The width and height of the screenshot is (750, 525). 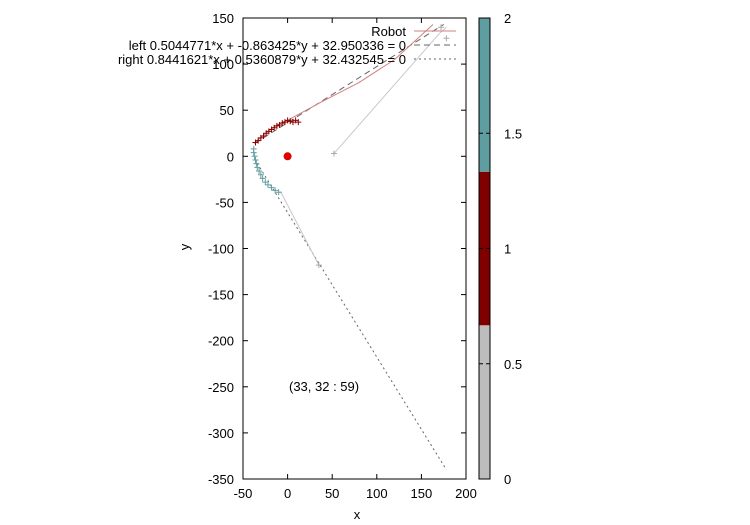 I want to click on colorbar-tick-label: 0, so click(x=507, y=479).